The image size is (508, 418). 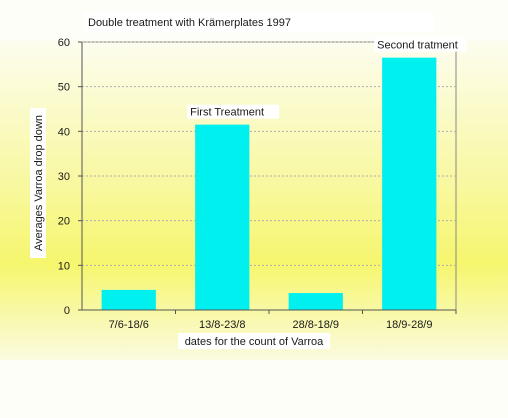 I want to click on y-tick-label: 50, so click(x=64, y=88).